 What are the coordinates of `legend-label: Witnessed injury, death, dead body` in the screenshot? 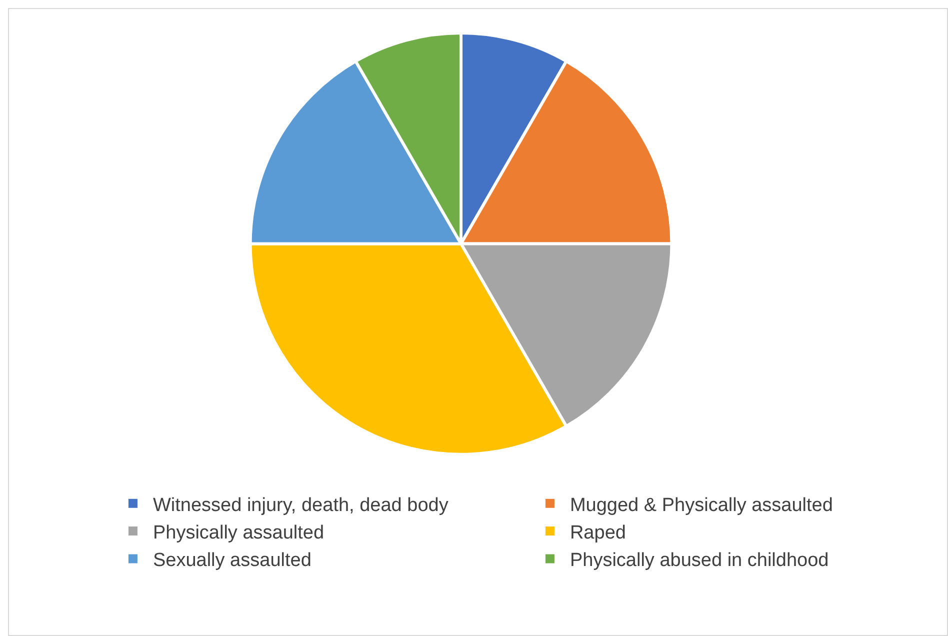 It's located at (300, 505).